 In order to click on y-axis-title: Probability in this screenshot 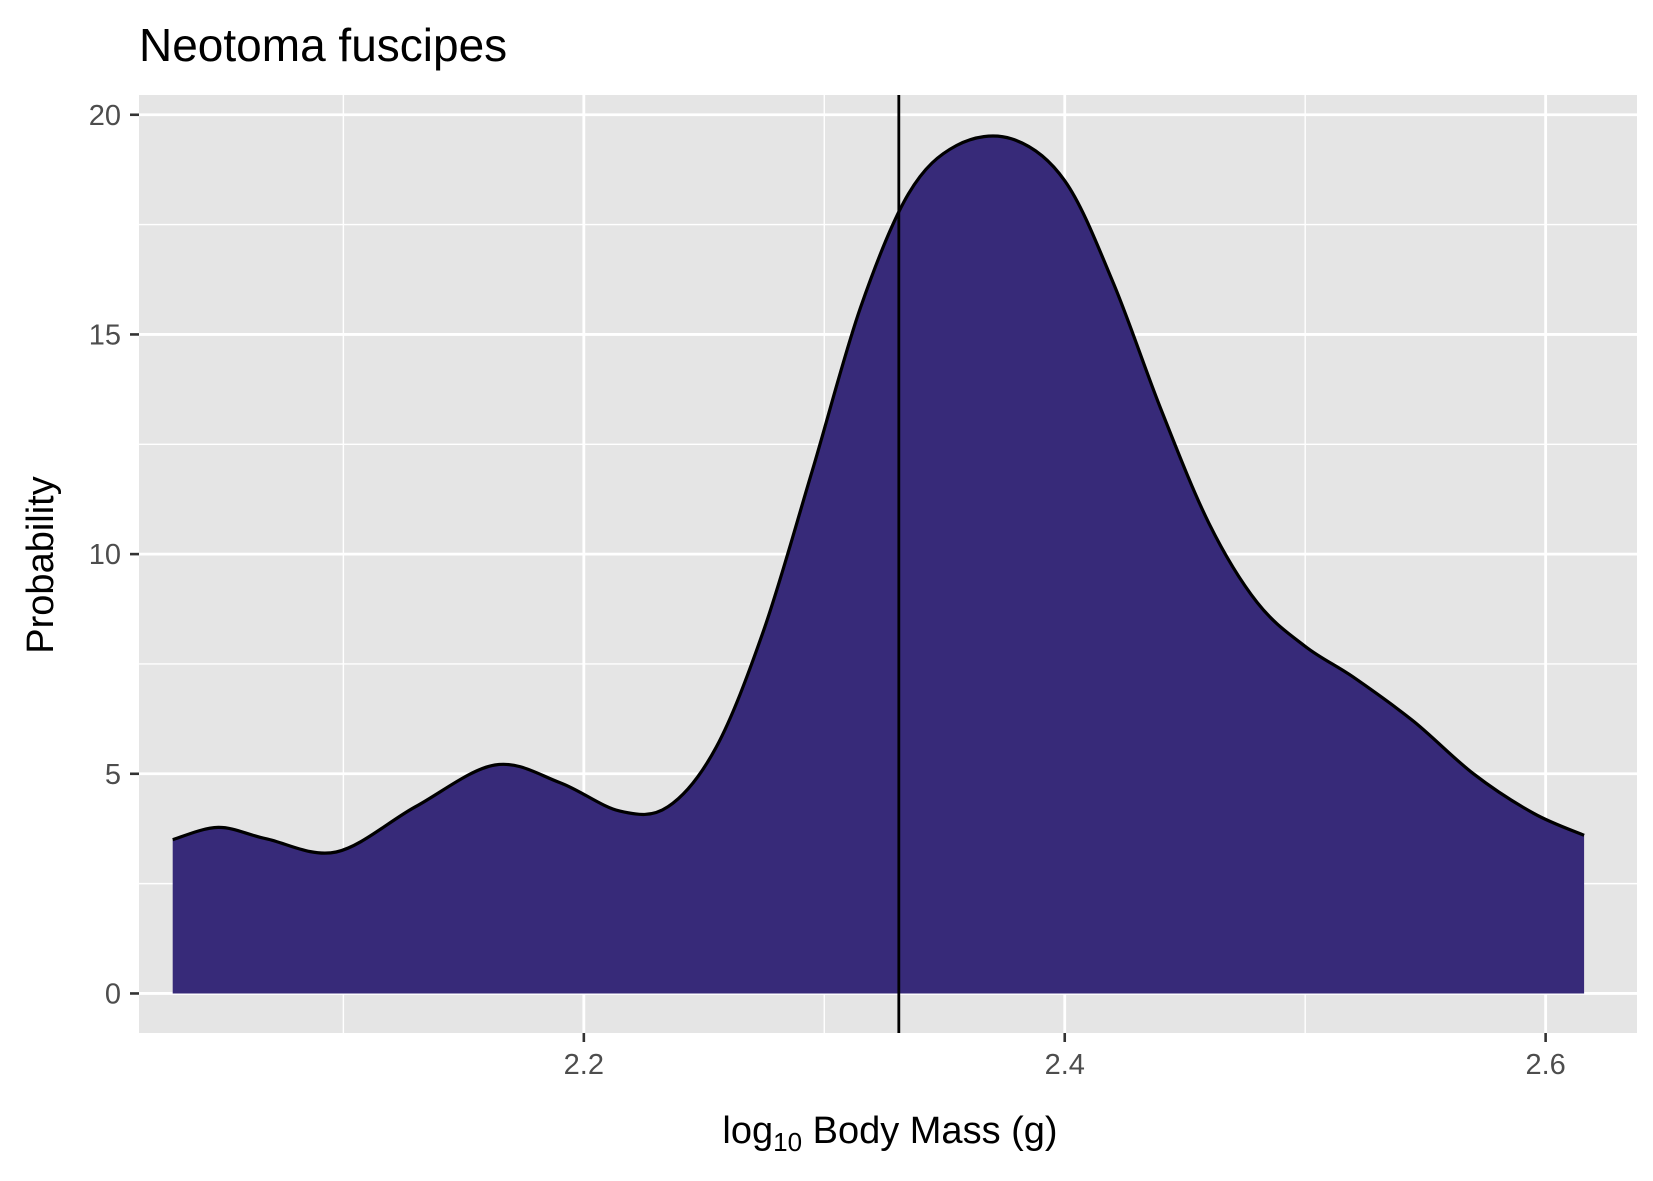, I will do `click(41, 564)`.